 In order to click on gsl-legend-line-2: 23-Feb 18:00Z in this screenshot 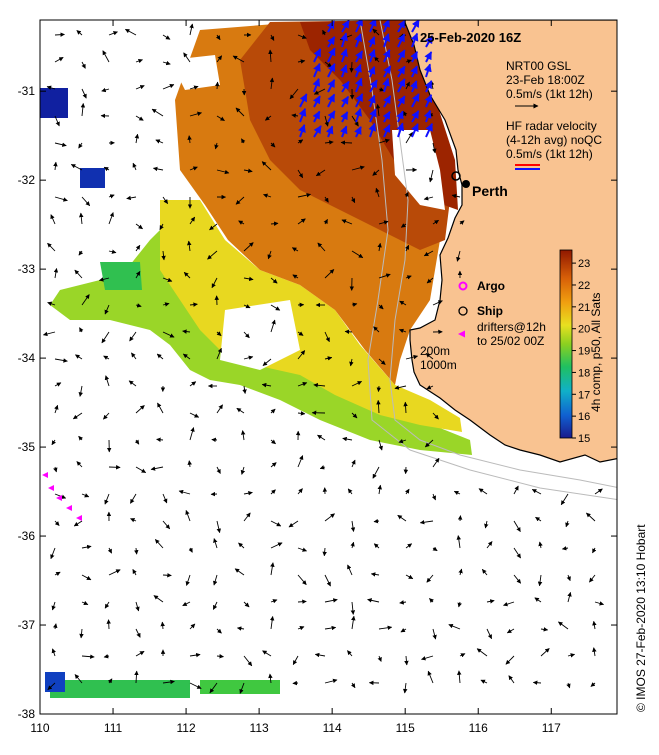, I will do `click(545, 80)`.